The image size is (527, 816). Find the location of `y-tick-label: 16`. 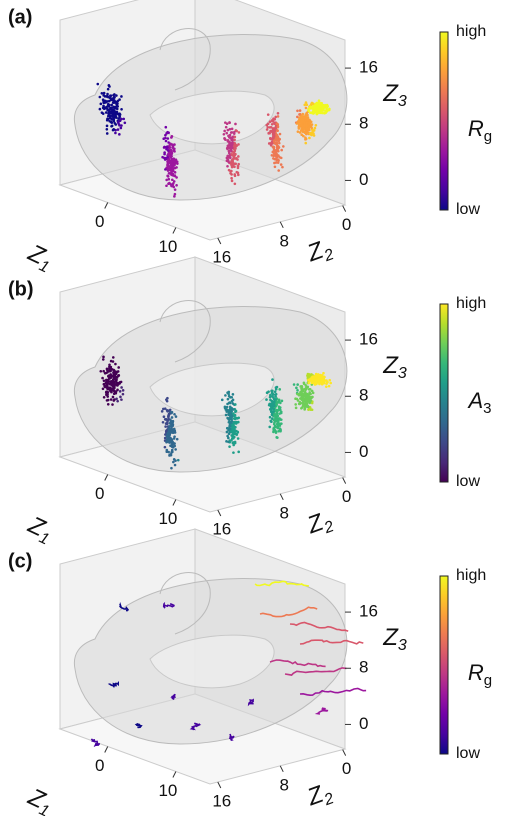

y-tick-label: 16 is located at coordinates (221, 800).